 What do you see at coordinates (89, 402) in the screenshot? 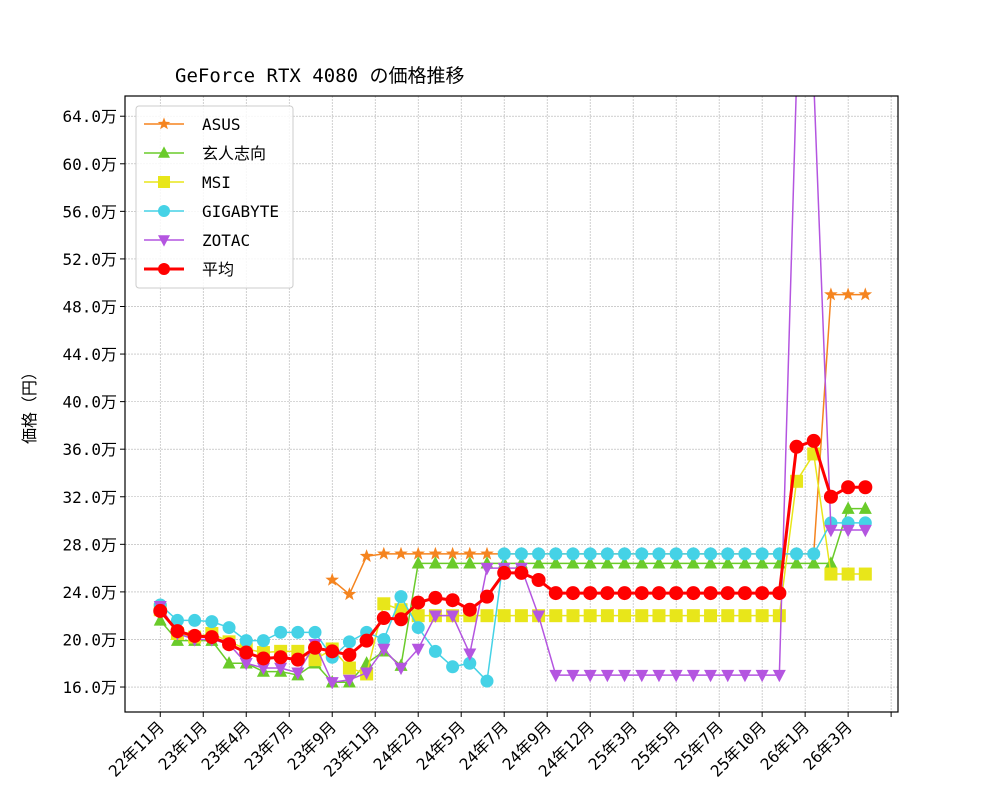
I see `y-tick-label: 40.0万` at bounding box center [89, 402].